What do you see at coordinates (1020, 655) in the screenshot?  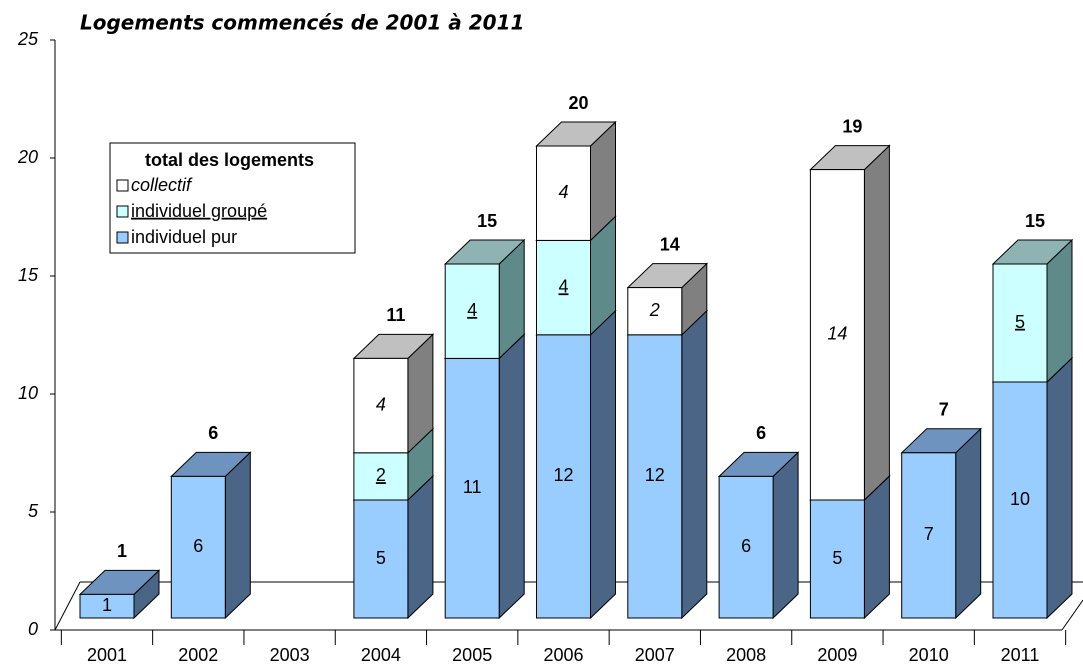 I see `x-tick-label: 2011` at bounding box center [1020, 655].